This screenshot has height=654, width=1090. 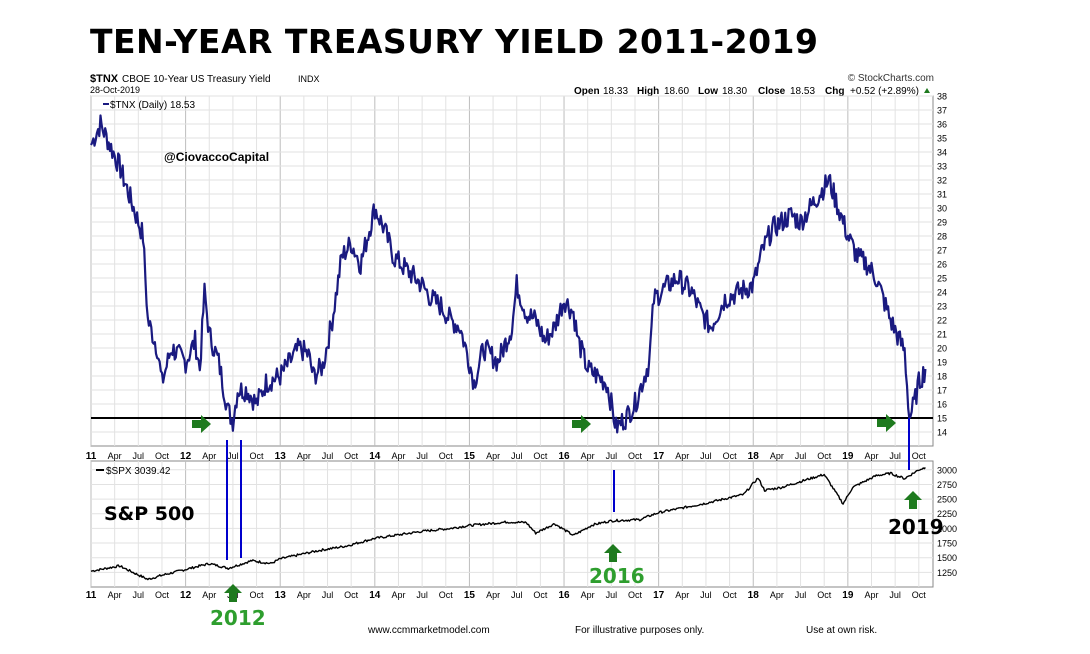 What do you see at coordinates (152, 105) in the screenshot?
I see `svg-text: $TNX (Daily) 18.53` at bounding box center [152, 105].